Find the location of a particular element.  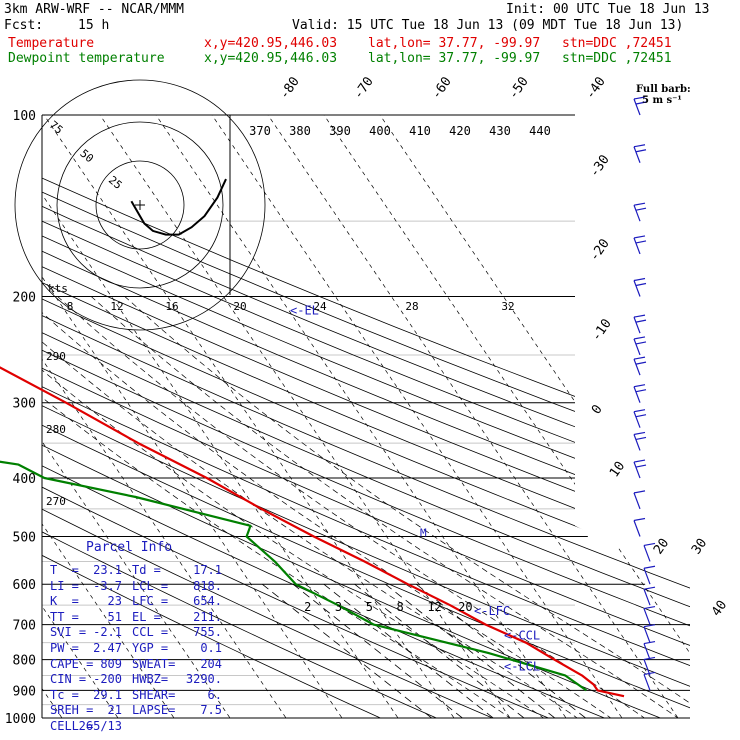

parcel-row-4-col-0: SVI = is located at coordinates (68, 632).